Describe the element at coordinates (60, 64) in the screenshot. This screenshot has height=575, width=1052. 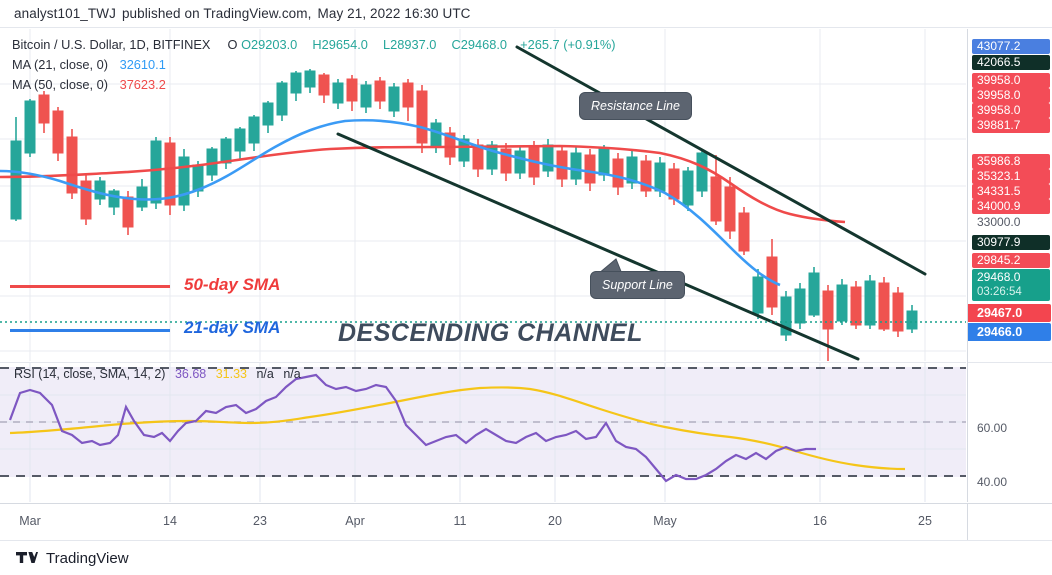
I see `ma21-legend-name: MA (21, close, 0)` at that location.